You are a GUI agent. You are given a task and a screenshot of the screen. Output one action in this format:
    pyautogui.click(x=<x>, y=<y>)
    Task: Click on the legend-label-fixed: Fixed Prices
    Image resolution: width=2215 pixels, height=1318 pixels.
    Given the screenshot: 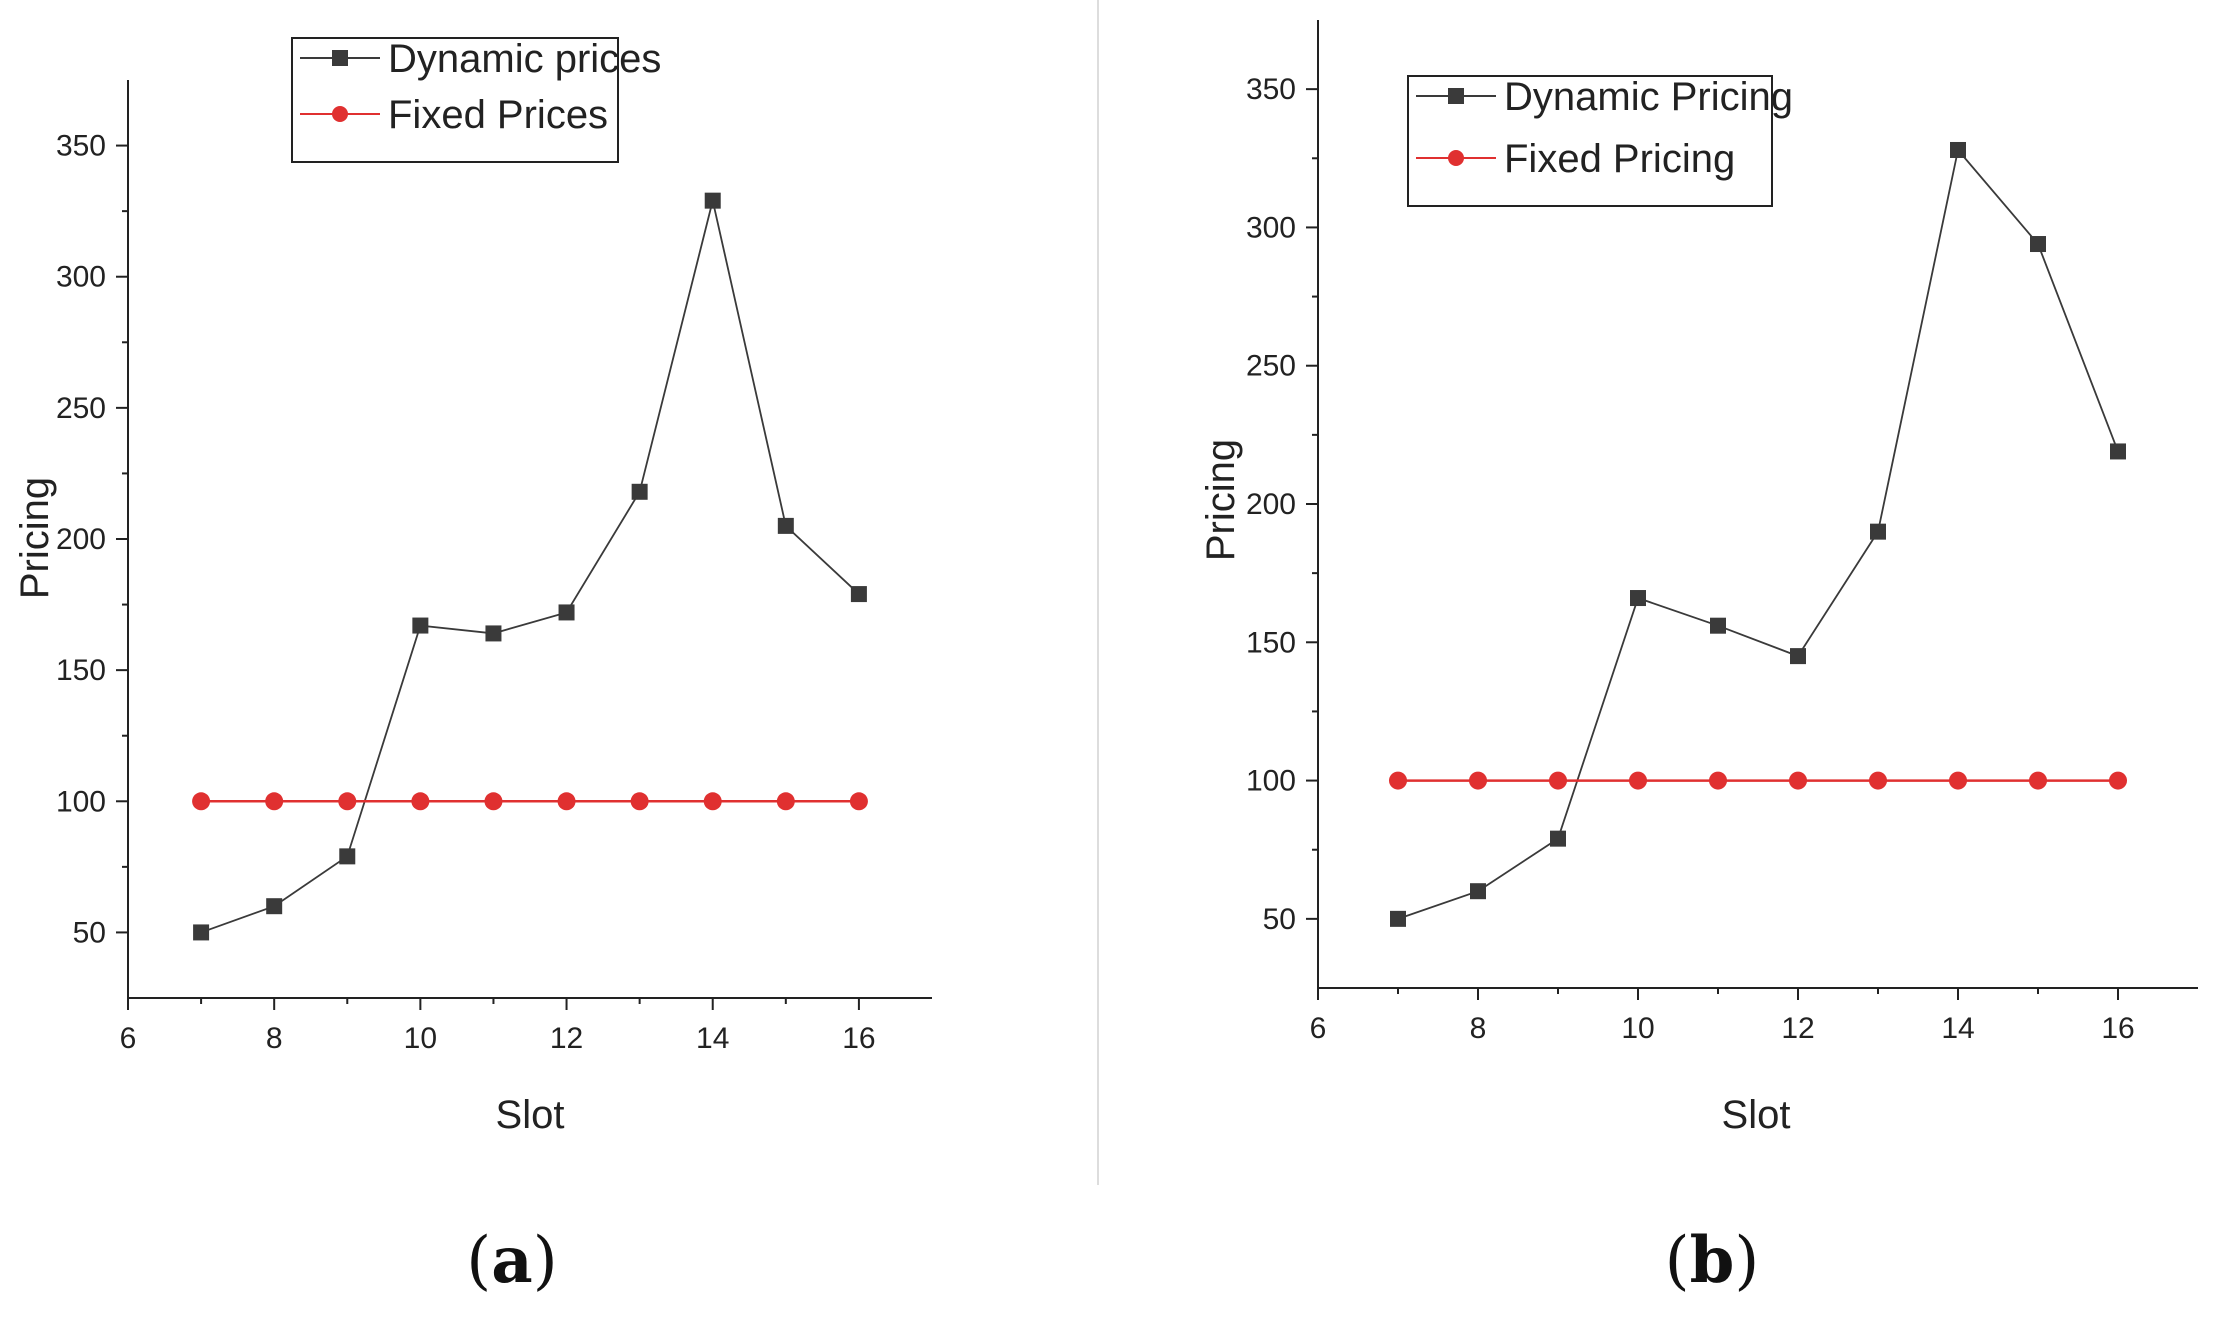 What is the action you would take?
    pyautogui.click(x=498, y=115)
    